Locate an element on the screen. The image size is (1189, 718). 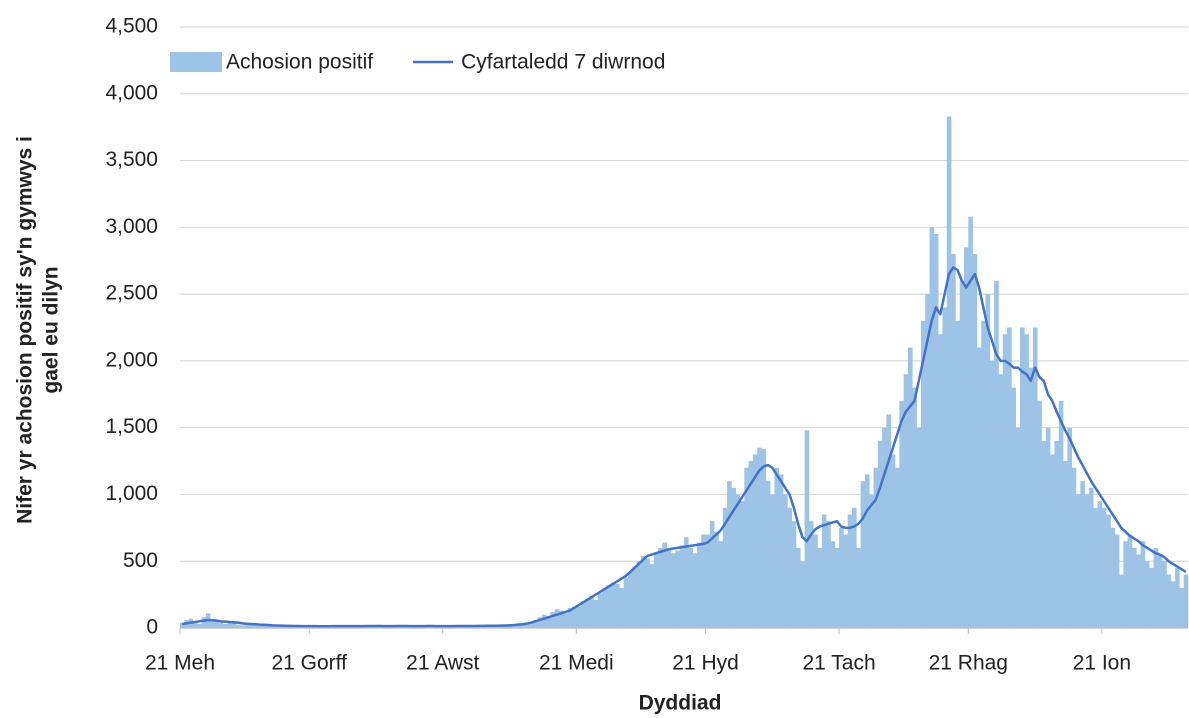
y-tick-label: 0 is located at coordinates (152, 627).